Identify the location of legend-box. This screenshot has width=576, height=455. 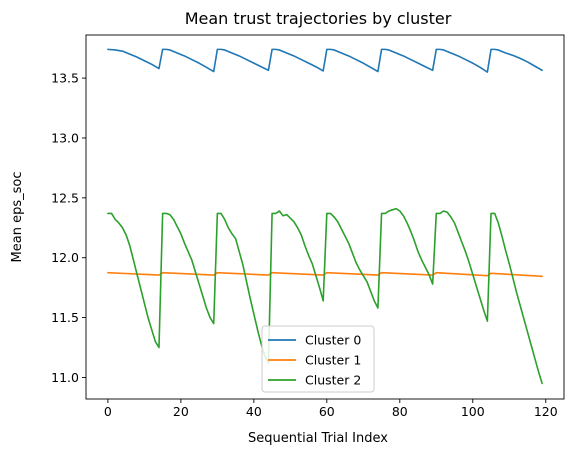
(318, 359).